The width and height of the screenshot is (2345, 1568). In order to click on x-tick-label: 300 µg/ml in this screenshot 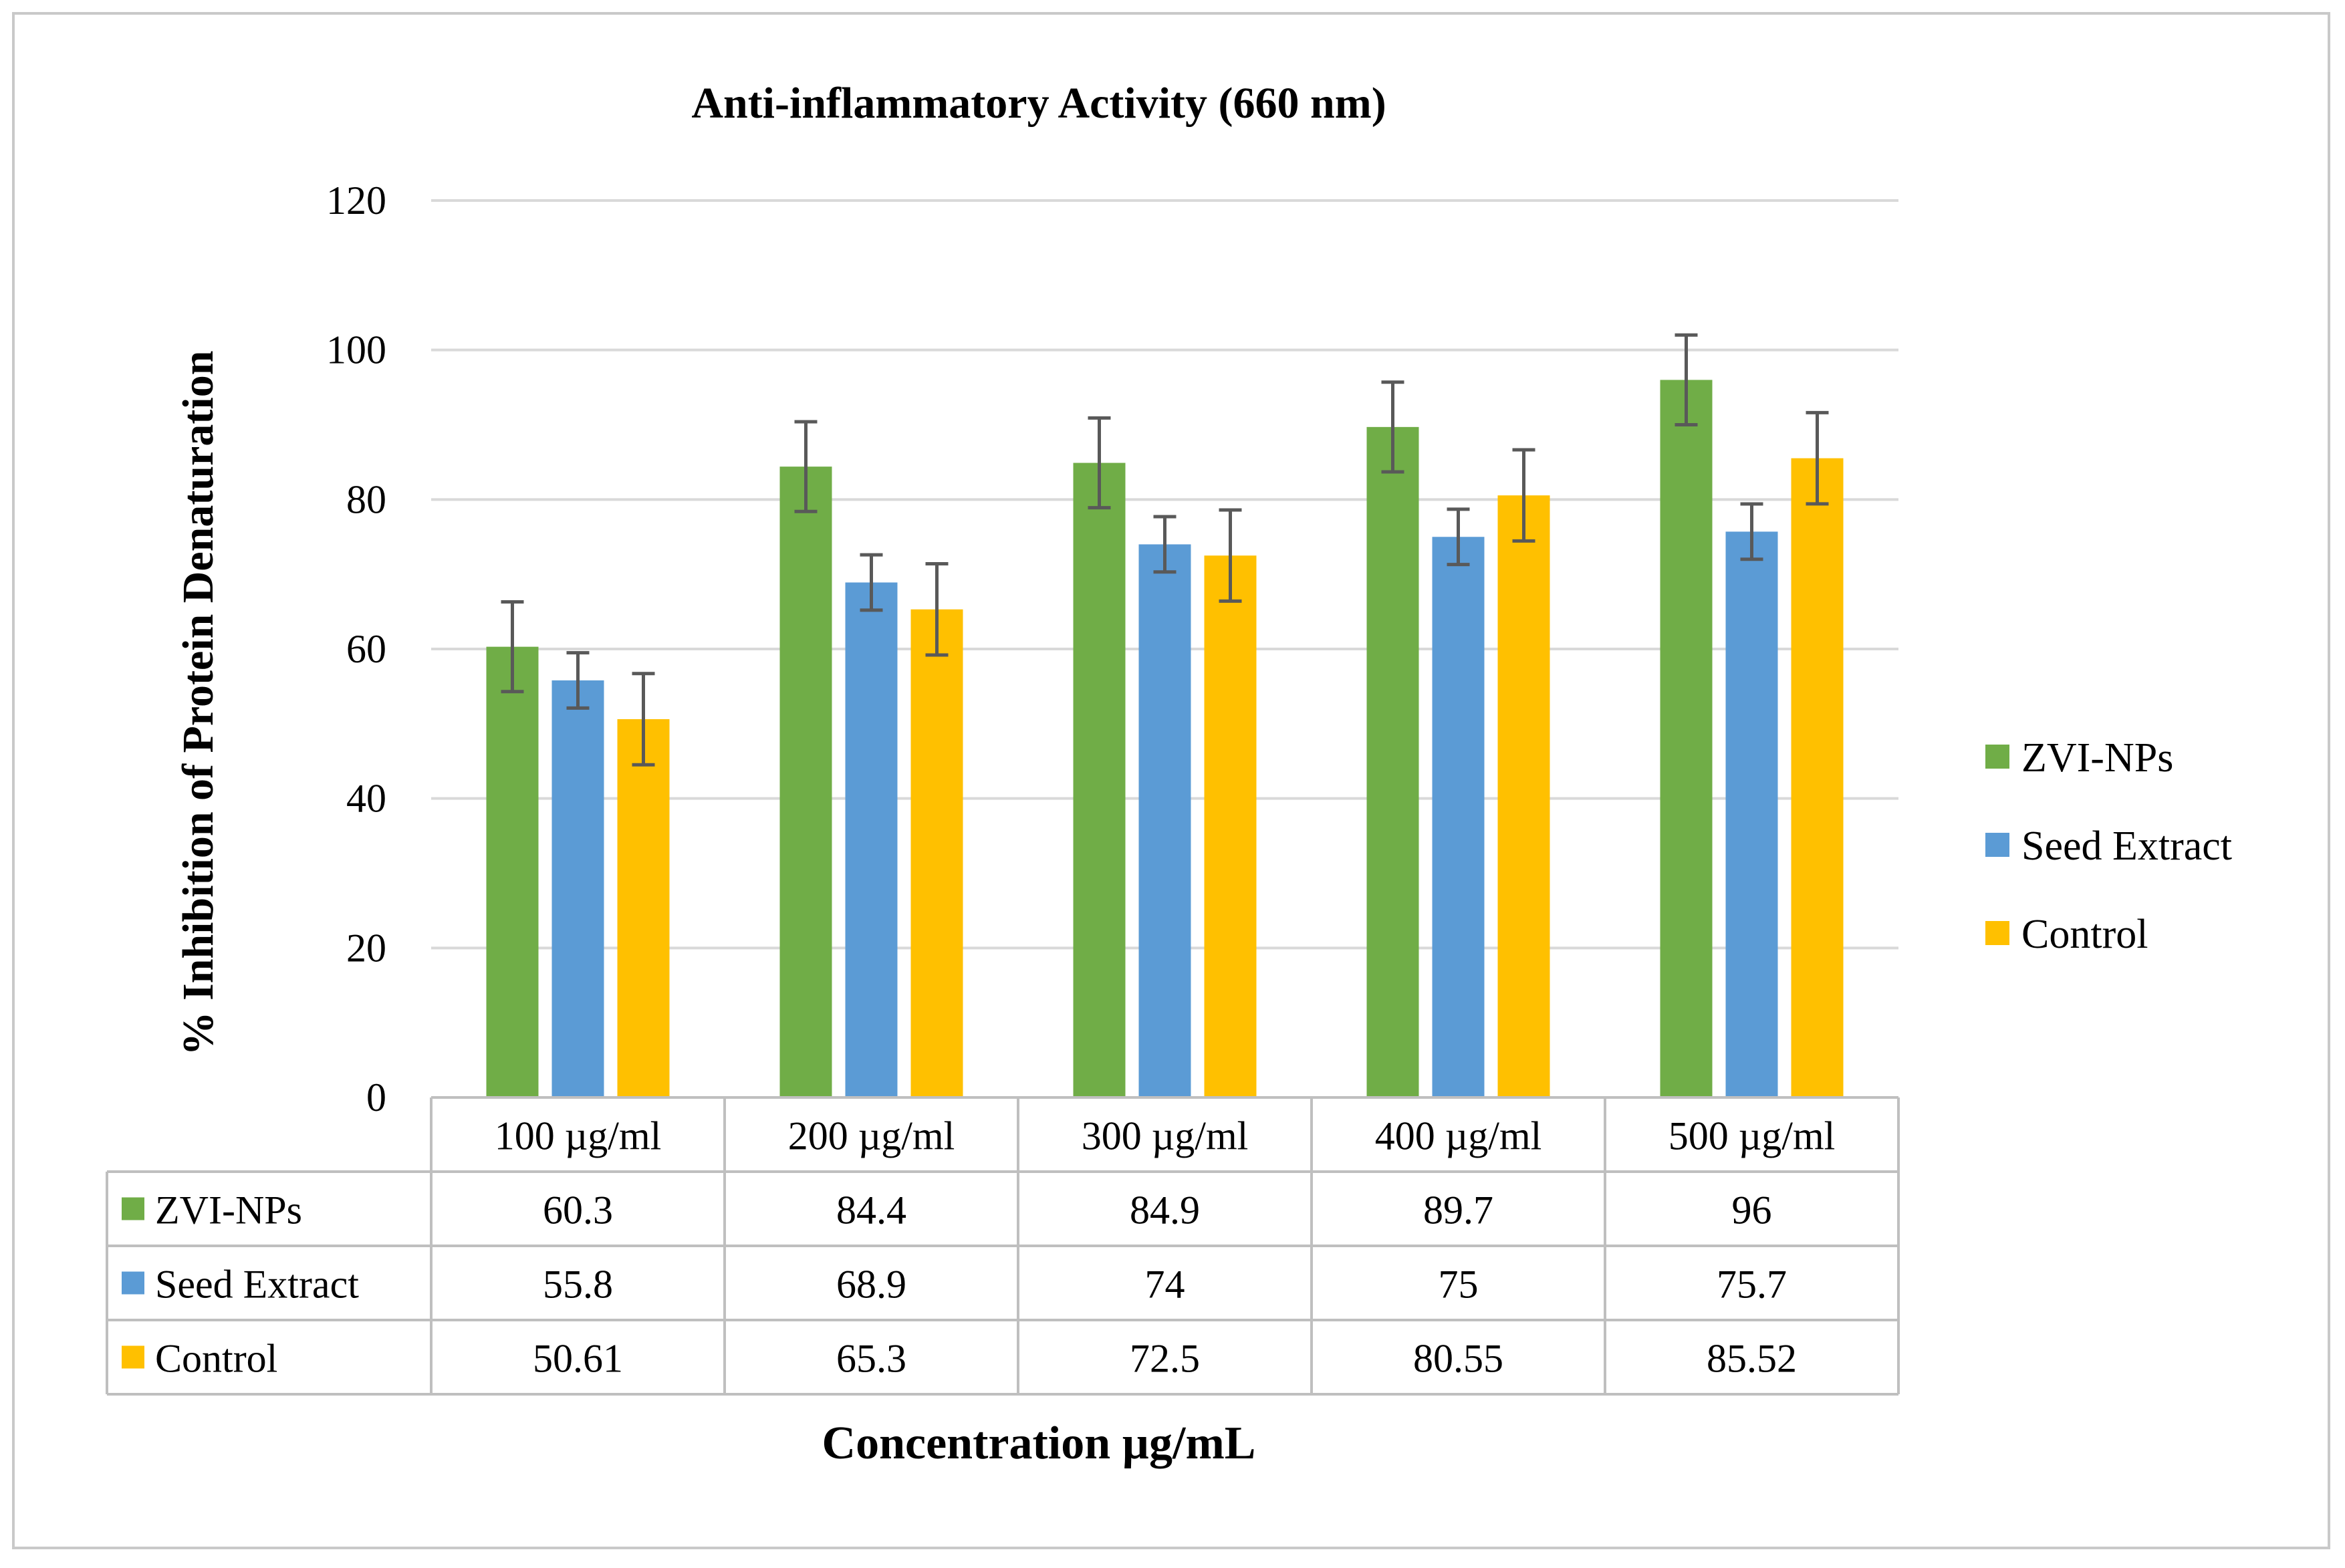, I will do `click(1165, 1136)`.